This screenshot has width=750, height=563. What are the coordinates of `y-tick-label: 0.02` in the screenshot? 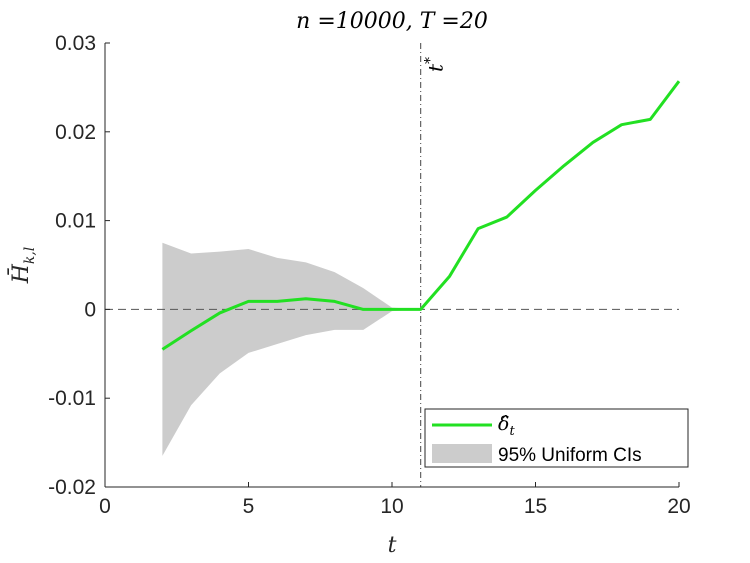 It's located at (75, 132).